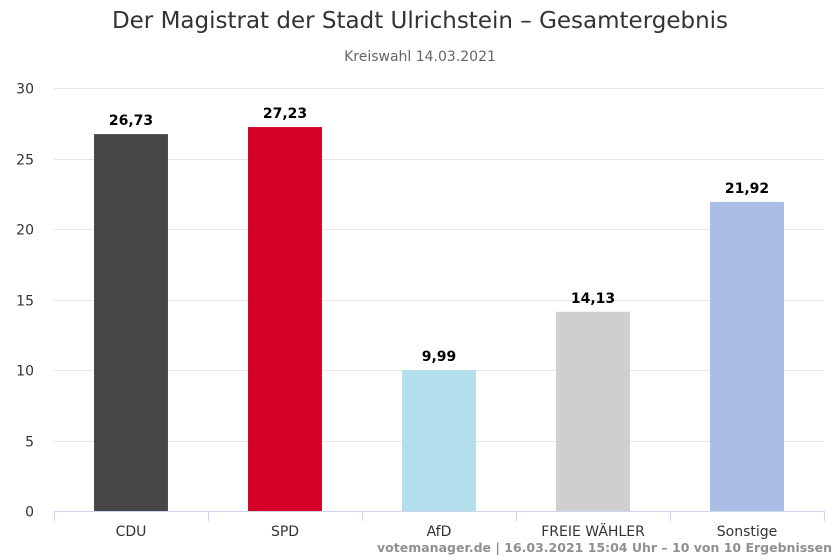  What do you see at coordinates (439, 357) in the screenshot?
I see `data-label: 9,99` at bounding box center [439, 357].